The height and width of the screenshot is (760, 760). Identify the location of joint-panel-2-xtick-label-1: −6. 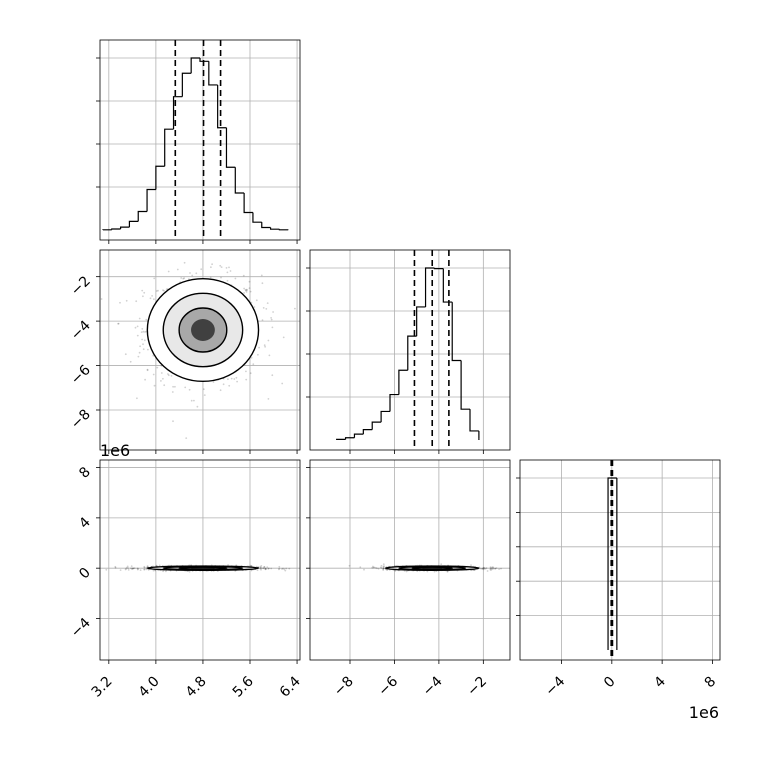
(388, 686).